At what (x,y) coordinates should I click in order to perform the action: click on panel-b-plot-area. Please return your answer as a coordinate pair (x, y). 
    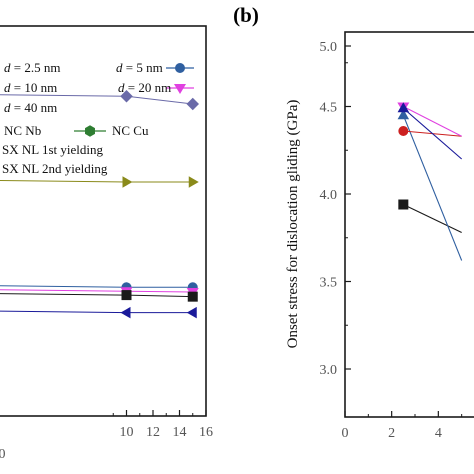
    Looking at the image, I should click on (430, 181).